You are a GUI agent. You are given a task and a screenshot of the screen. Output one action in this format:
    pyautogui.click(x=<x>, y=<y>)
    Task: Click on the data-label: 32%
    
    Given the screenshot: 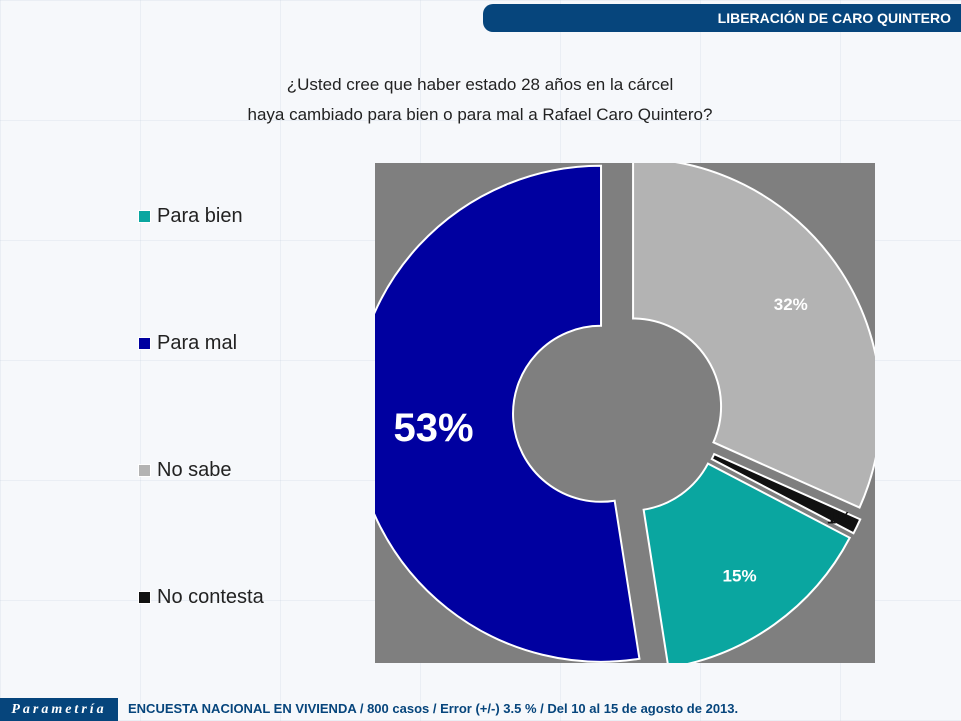 What is the action you would take?
    pyautogui.click(x=791, y=304)
    